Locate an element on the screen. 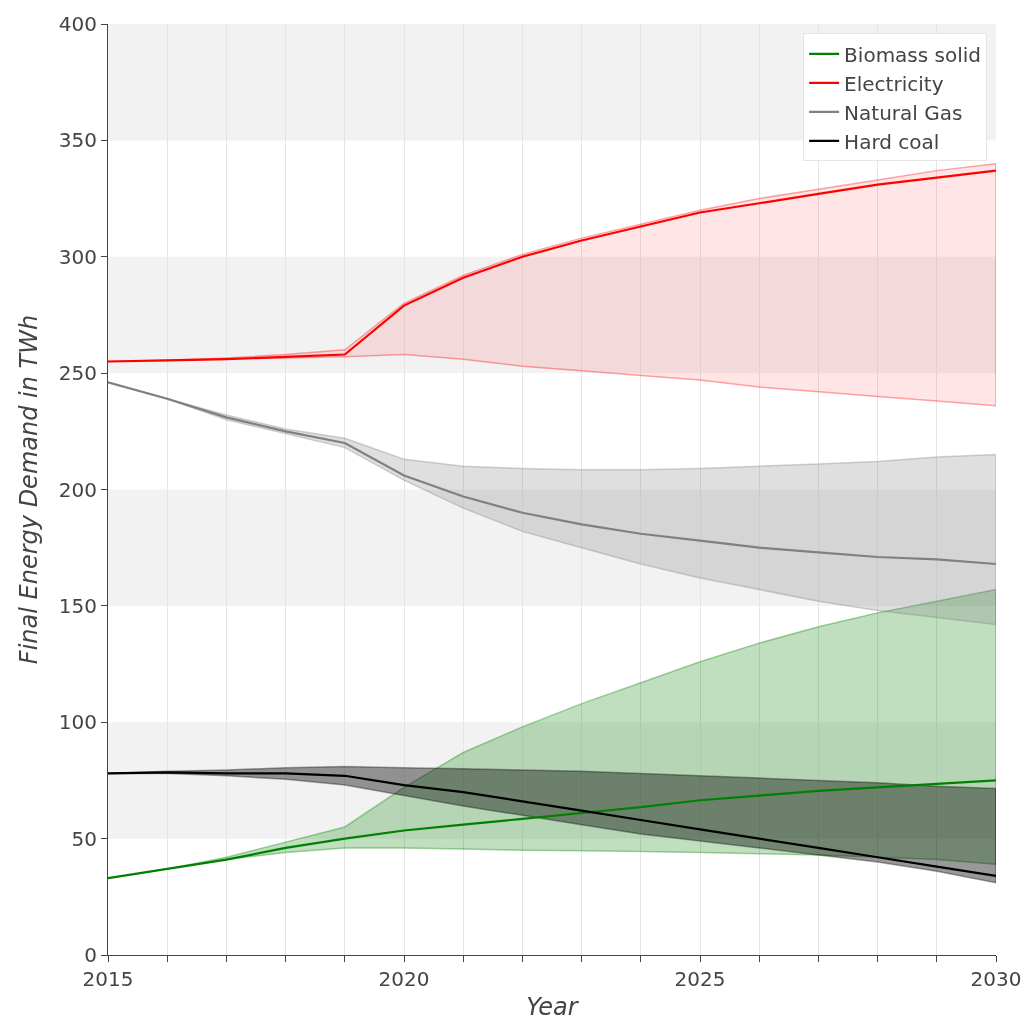  y-tick-label: 350 is located at coordinates (77, 140).